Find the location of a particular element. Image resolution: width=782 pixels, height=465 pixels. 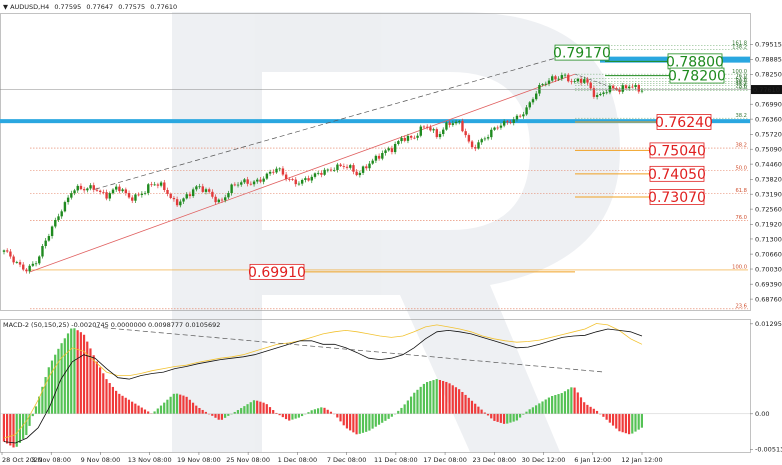

y-tick-label: 0.75090 is located at coordinates (768, 150).